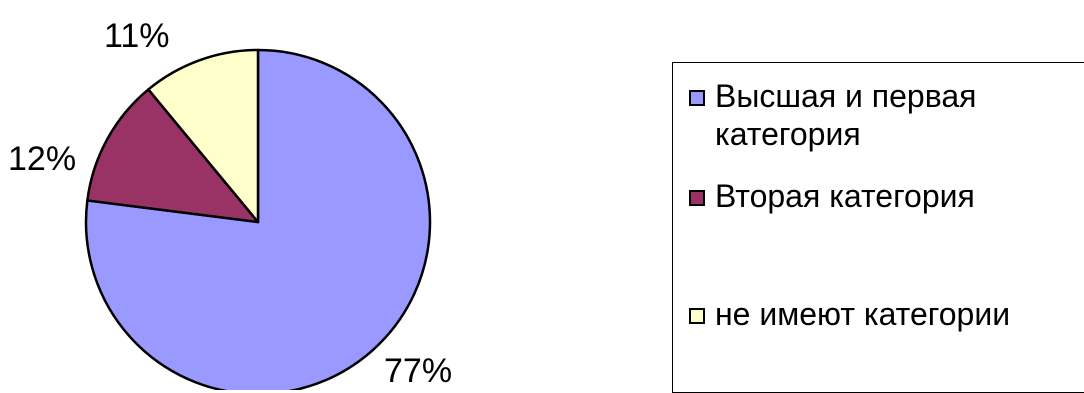 The height and width of the screenshot is (393, 1084). I want to click on legend-swatch-no-category, so click(697, 316).